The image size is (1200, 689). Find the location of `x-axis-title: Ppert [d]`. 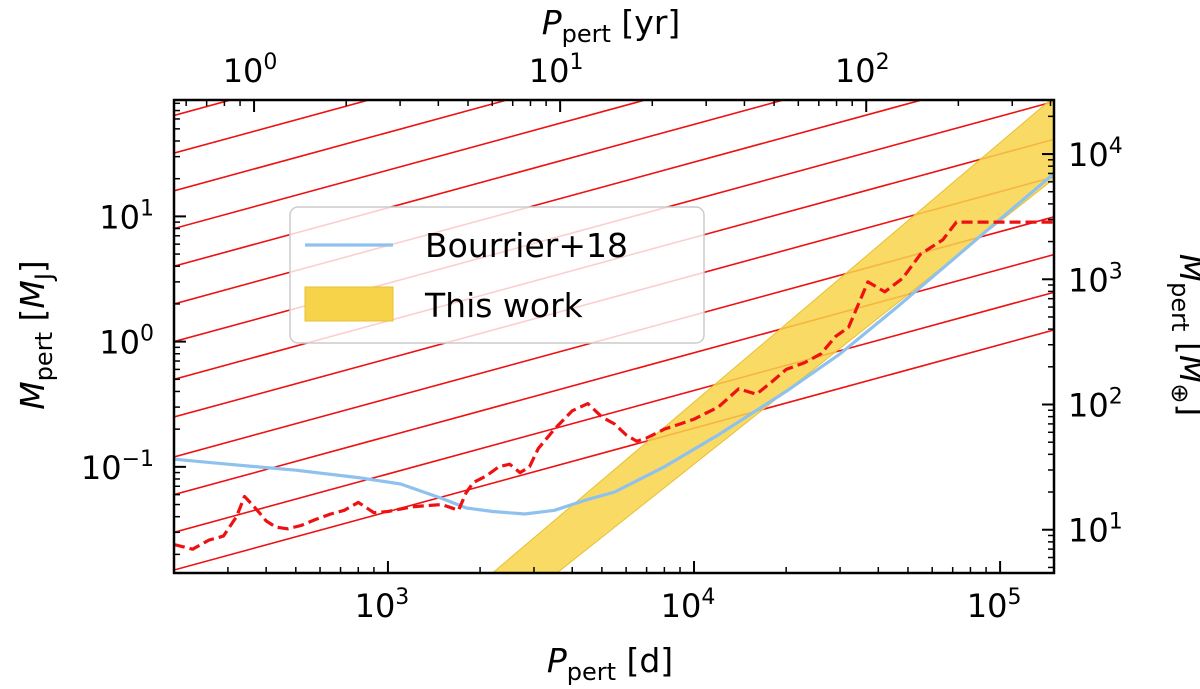

x-axis-title: Ppert [d] is located at coordinates (610, 663).